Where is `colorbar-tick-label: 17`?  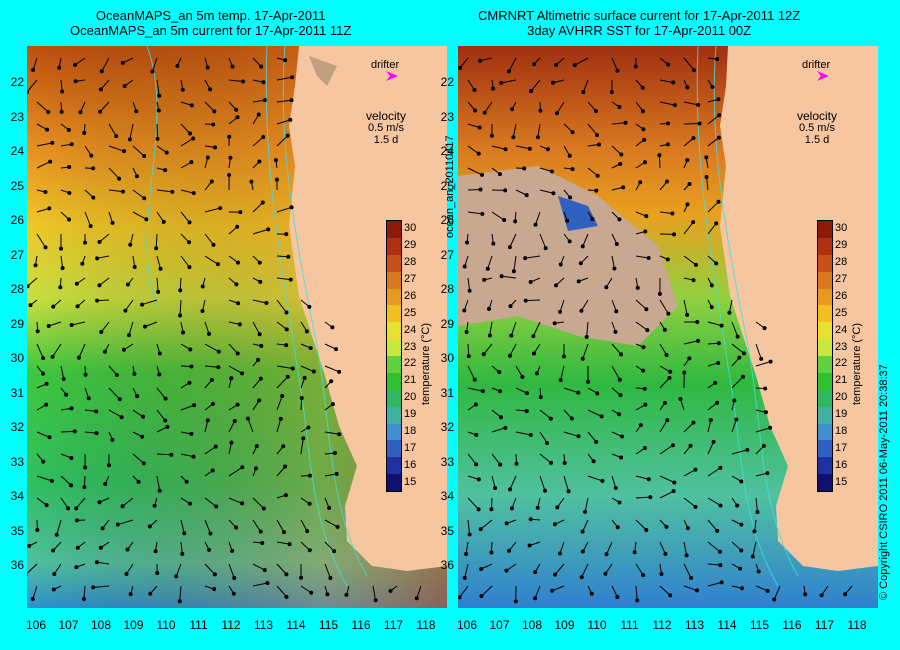
colorbar-tick-label: 17 is located at coordinates (841, 447).